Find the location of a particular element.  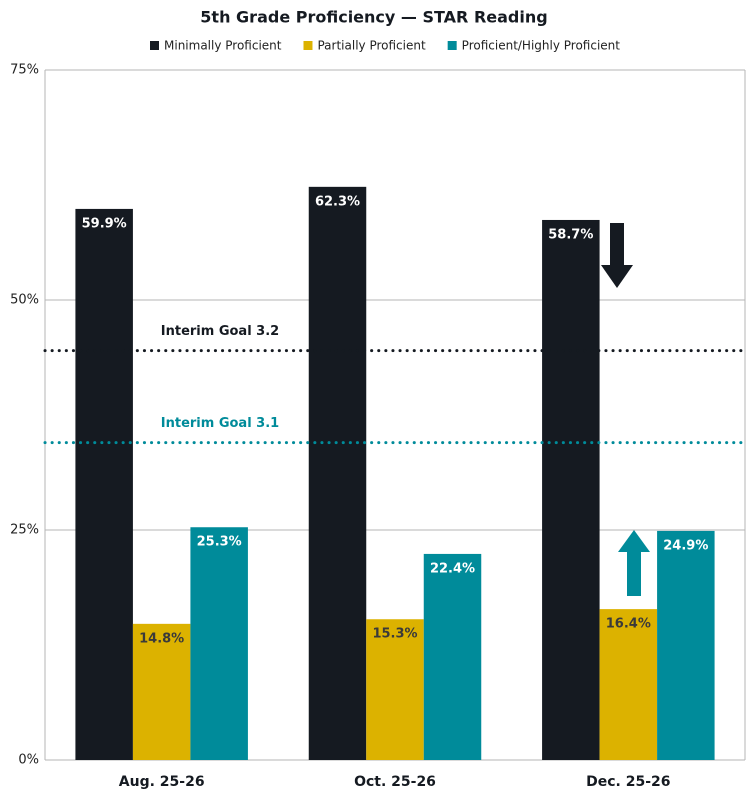

value-label: 24.9% is located at coordinates (685, 545).